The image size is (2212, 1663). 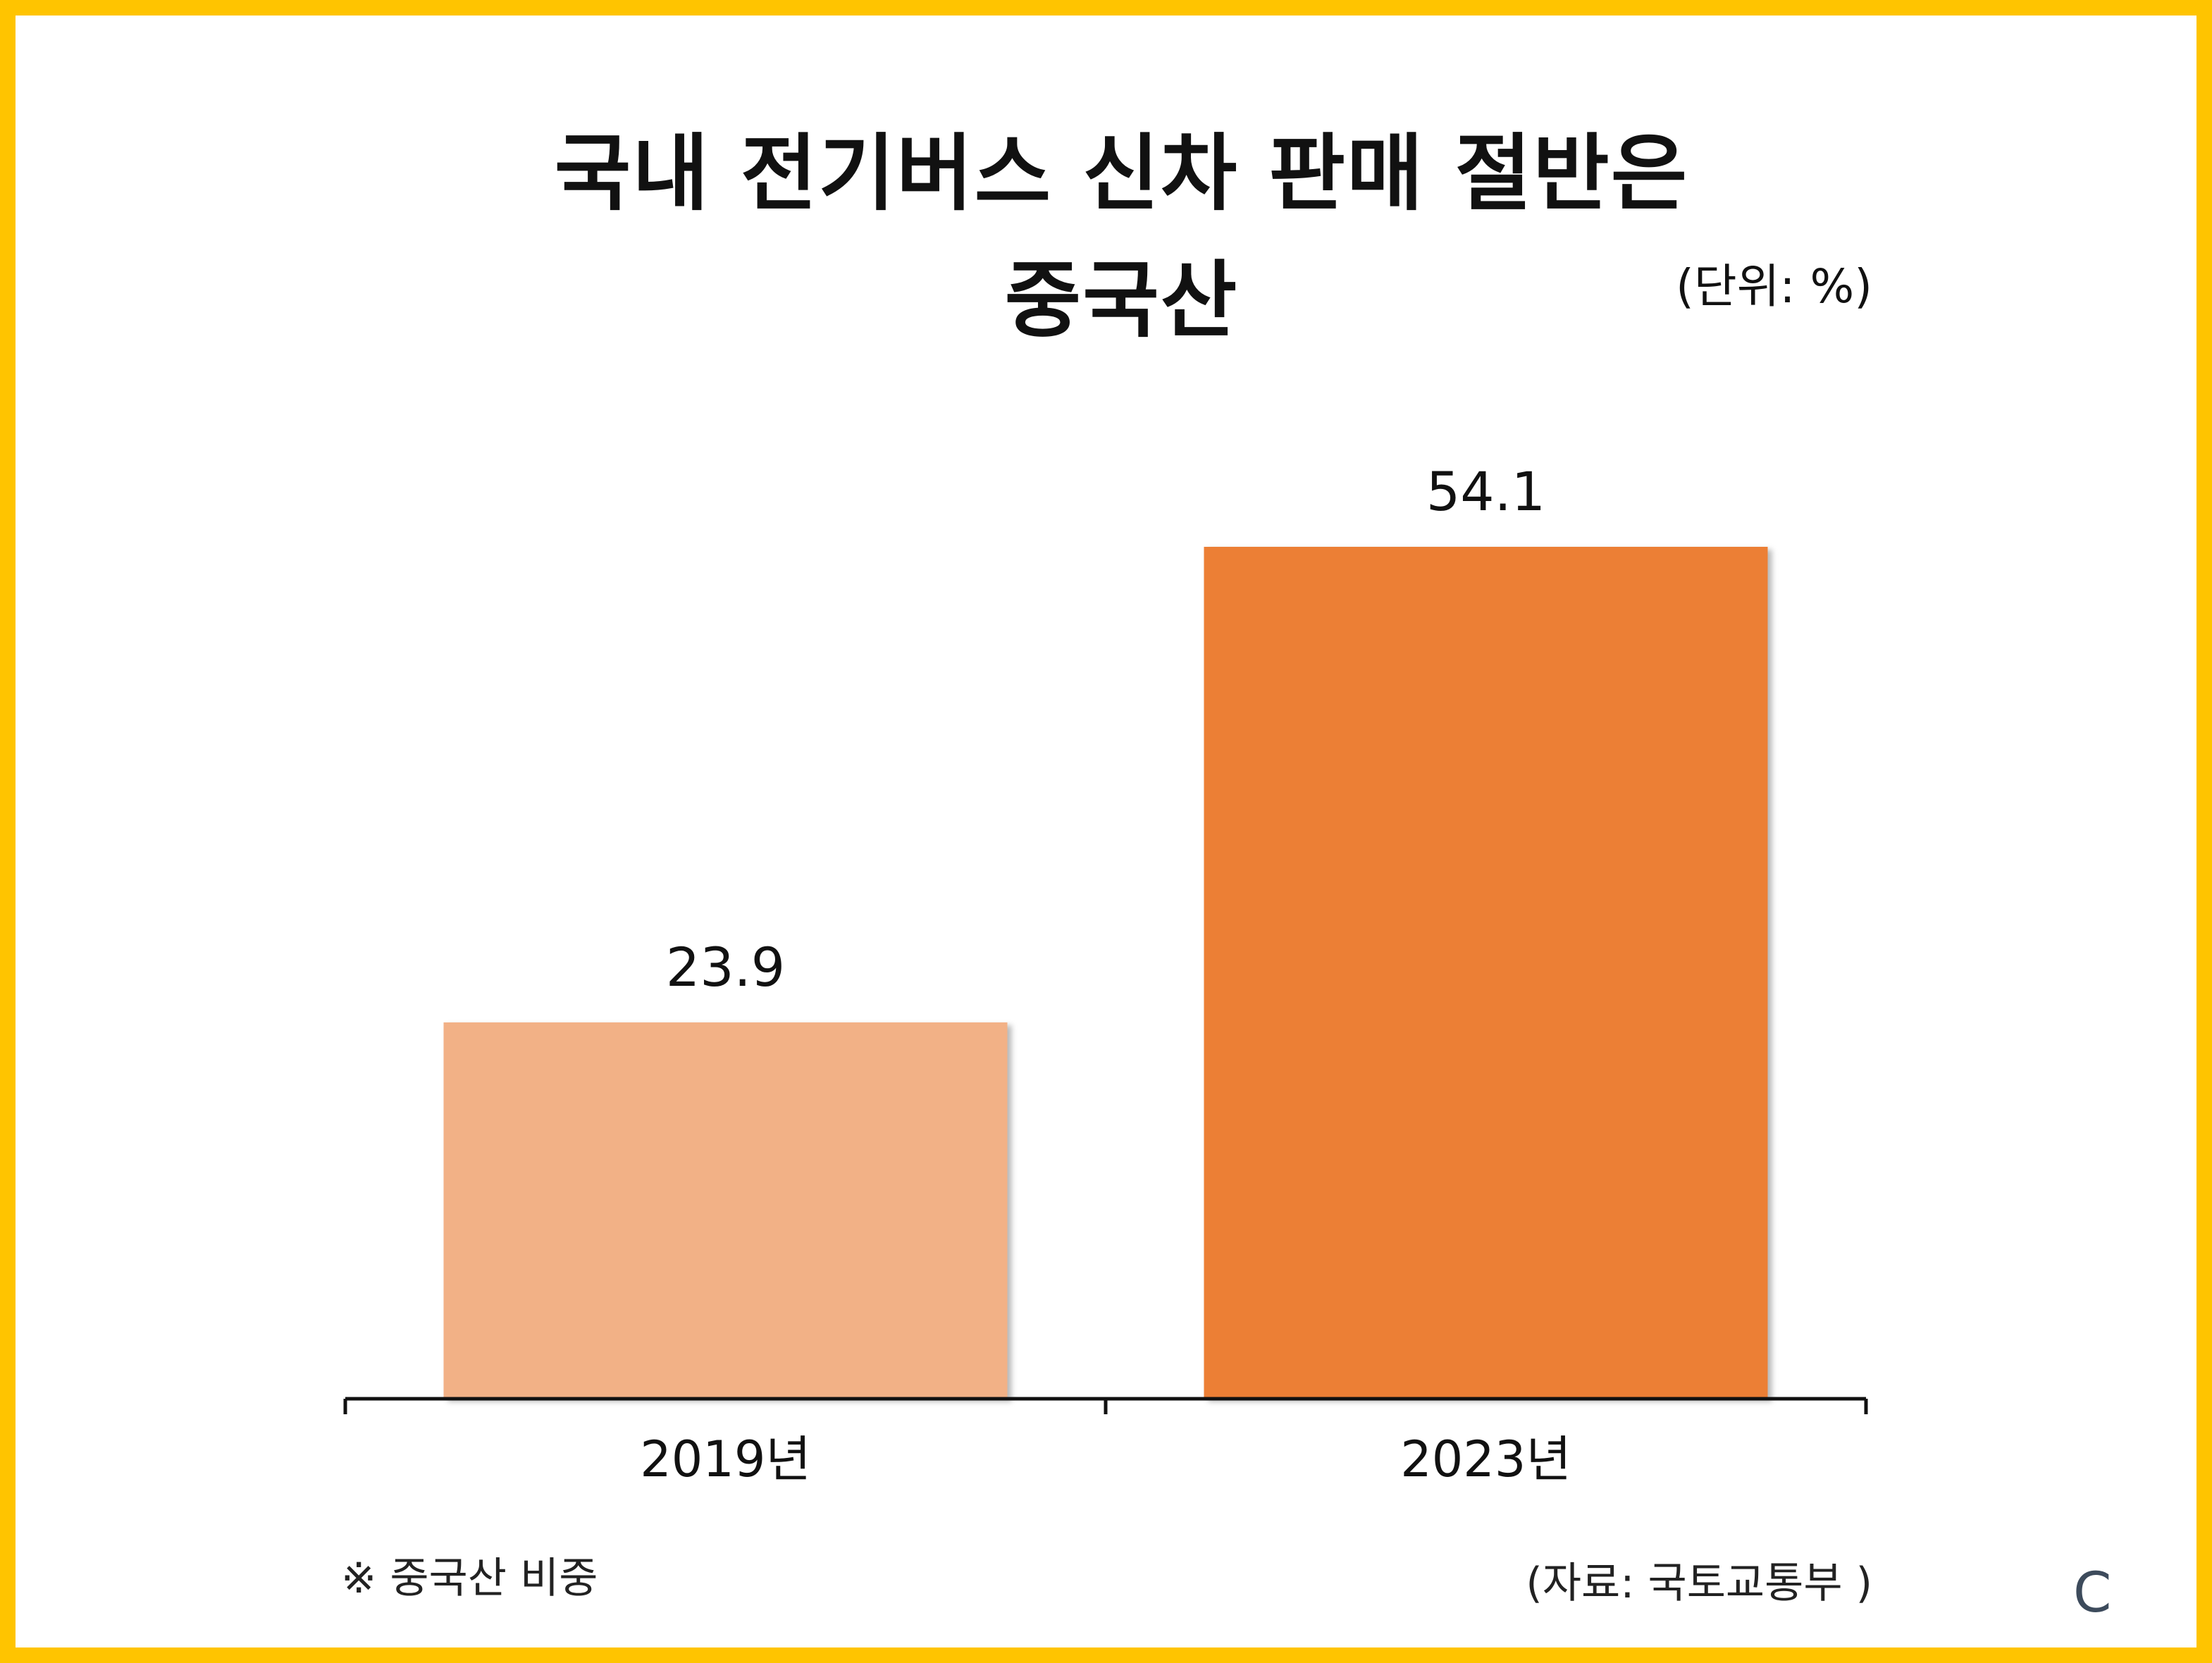 What do you see at coordinates (1105, 1405) in the screenshot?
I see `x-axis` at bounding box center [1105, 1405].